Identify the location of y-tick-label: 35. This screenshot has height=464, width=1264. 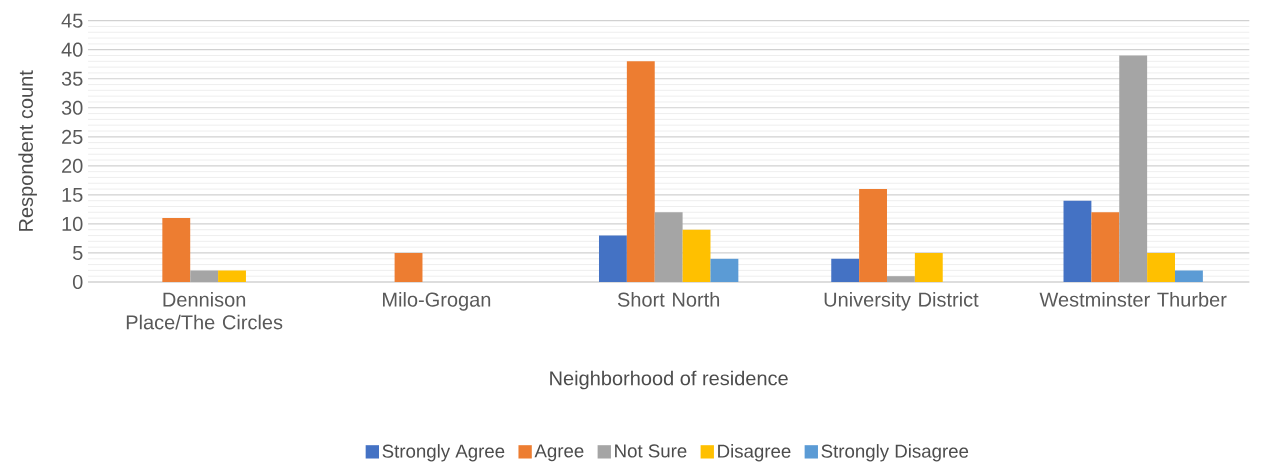
(72, 78).